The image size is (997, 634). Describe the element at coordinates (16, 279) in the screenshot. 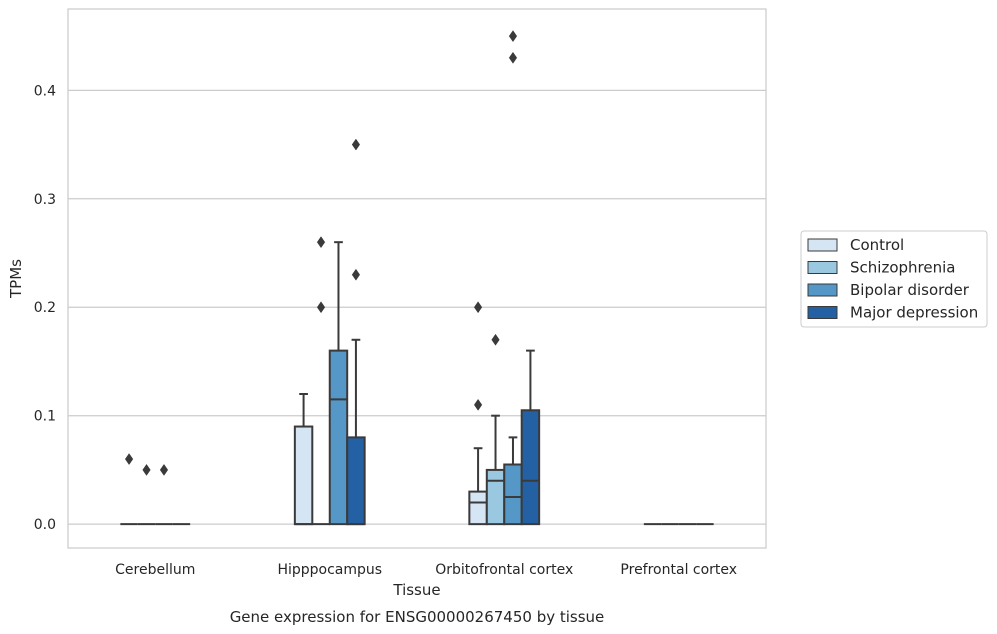

I see `y-axis-label: TPMs` at that location.